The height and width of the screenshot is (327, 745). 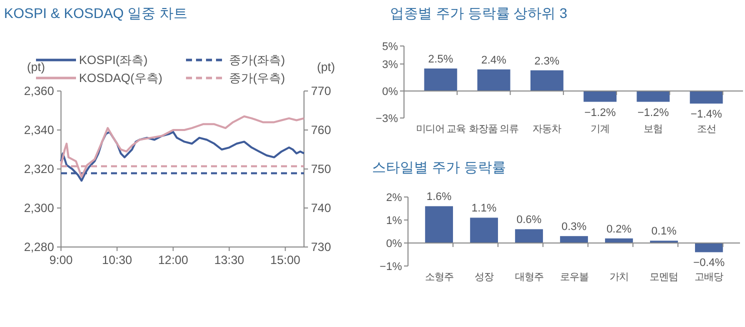 I want to click on x-tick-label: 가치, so click(x=618, y=277).